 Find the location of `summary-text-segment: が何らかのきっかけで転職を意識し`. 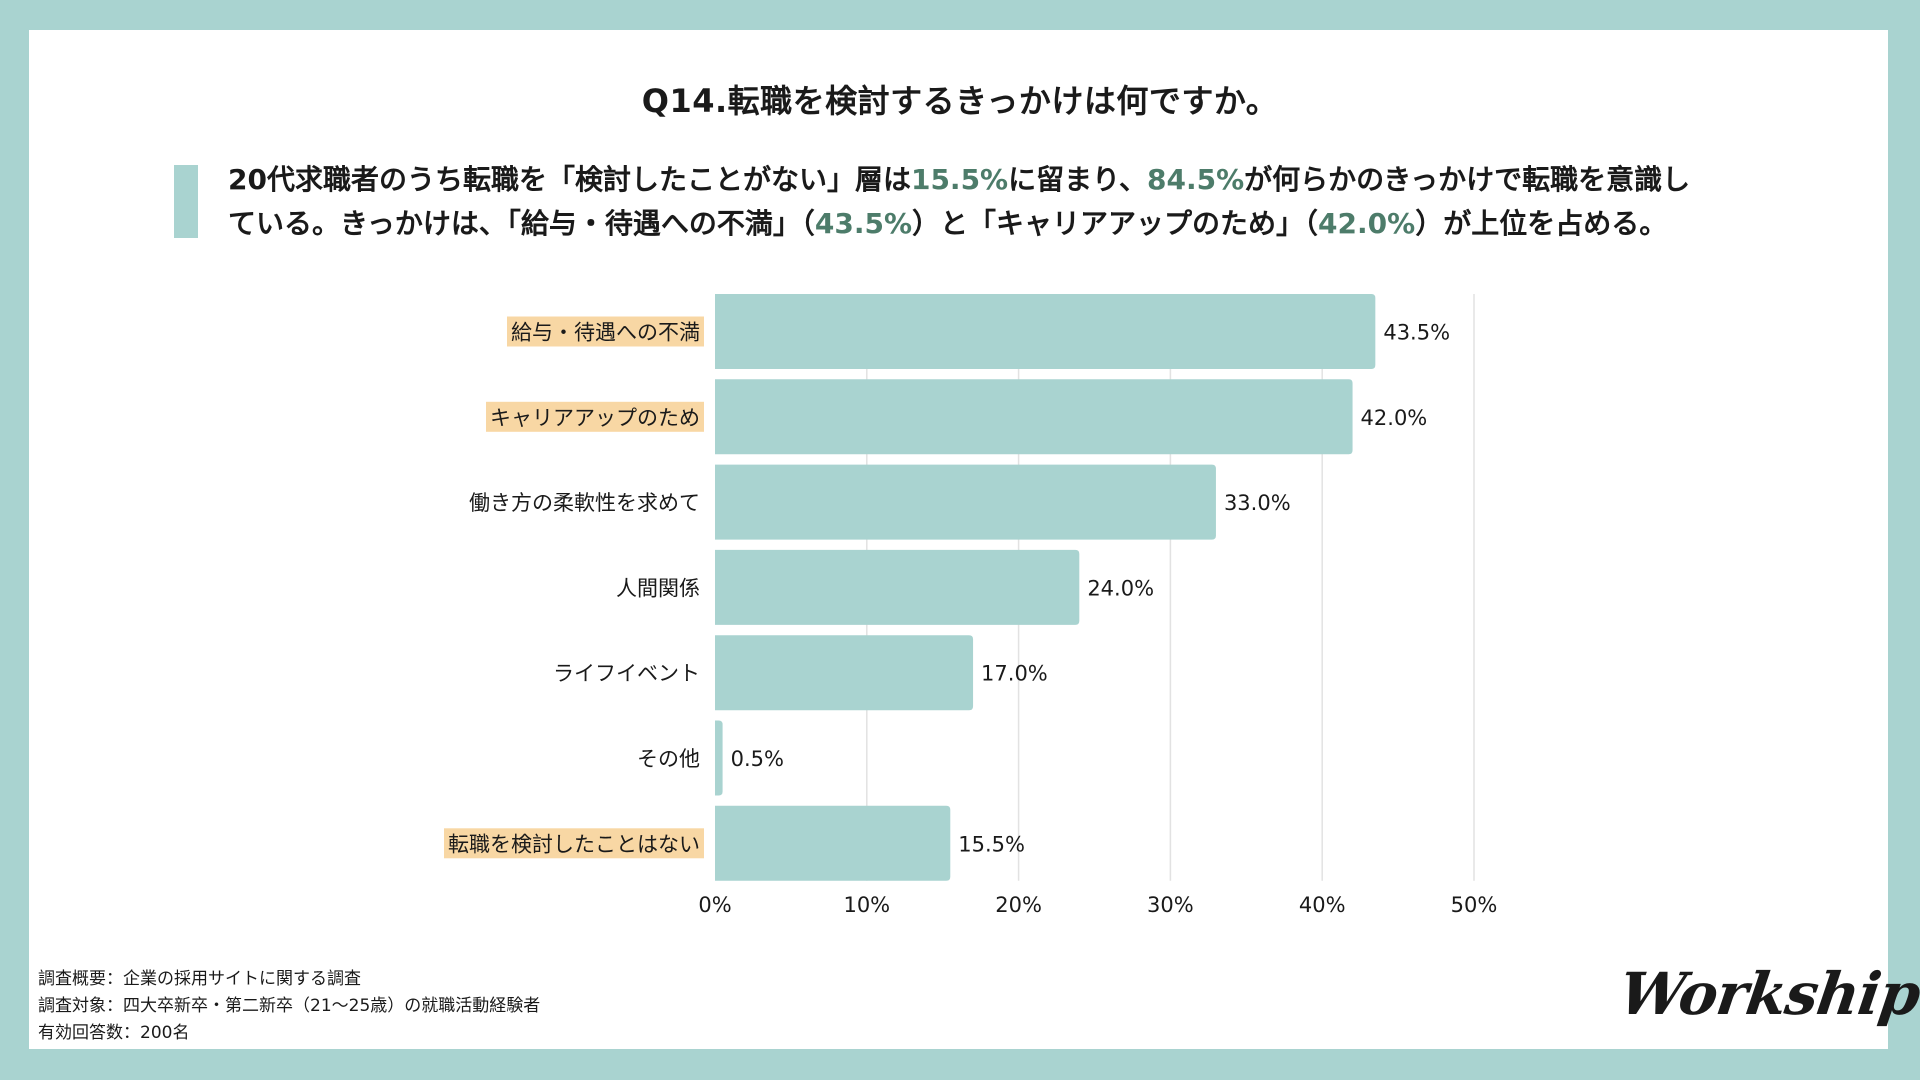

summary-text-segment: が何らかのきっかけで転職を意識し is located at coordinates (1467, 179).